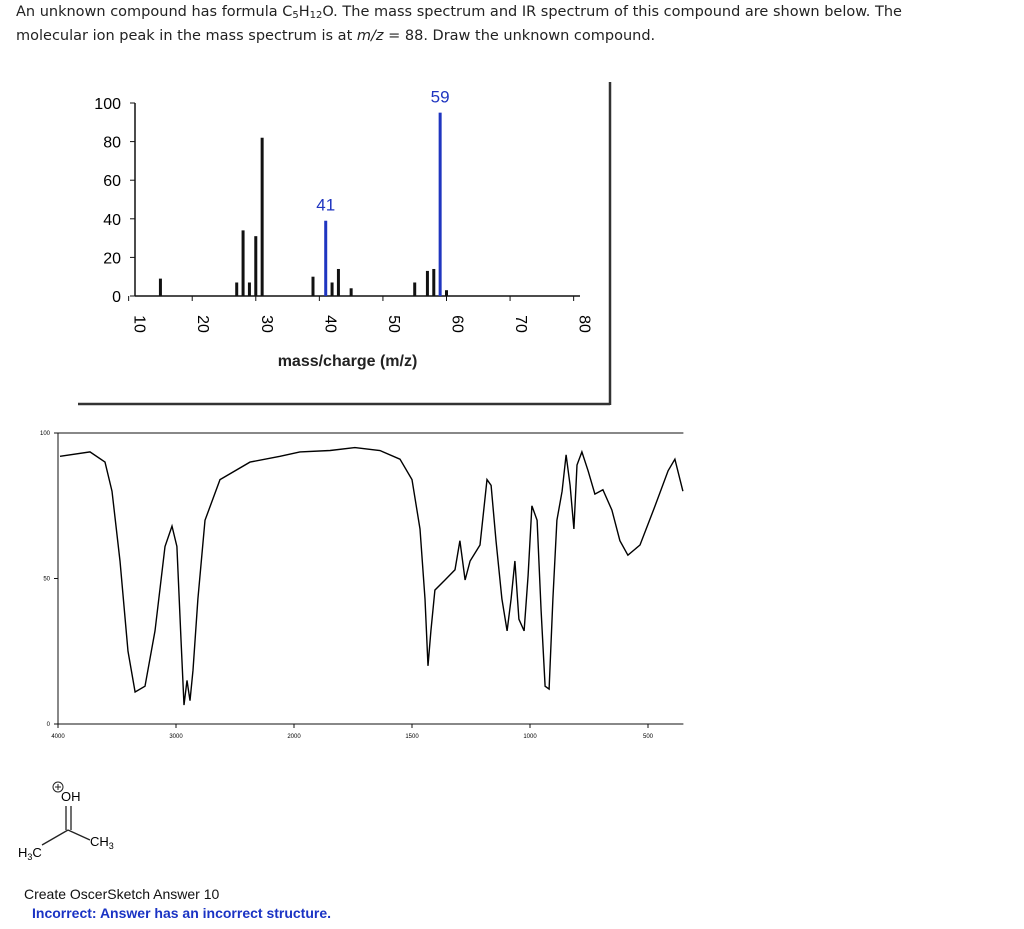 This screenshot has height=929, width=1024. Describe the element at coordinates (370, 36) in the screenshot. I see `question-text: m/z` at that location.